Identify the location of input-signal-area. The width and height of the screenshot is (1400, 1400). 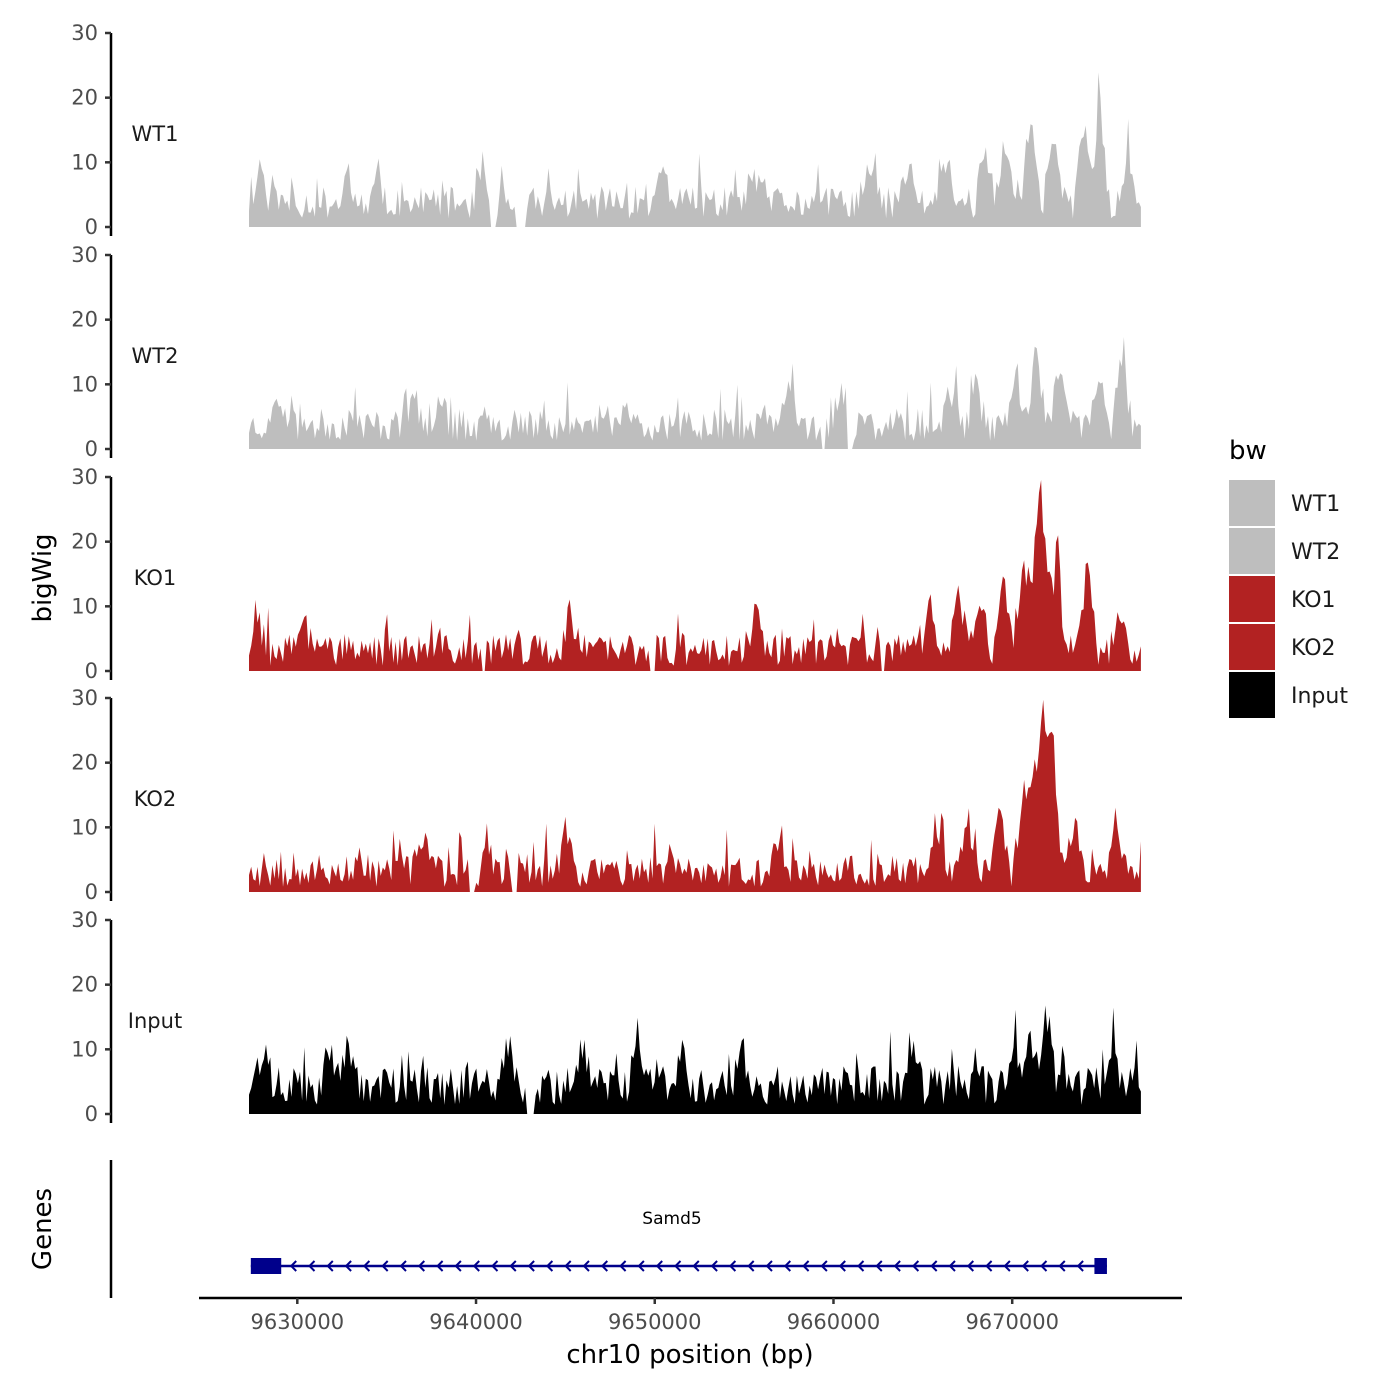
(695, 1059).